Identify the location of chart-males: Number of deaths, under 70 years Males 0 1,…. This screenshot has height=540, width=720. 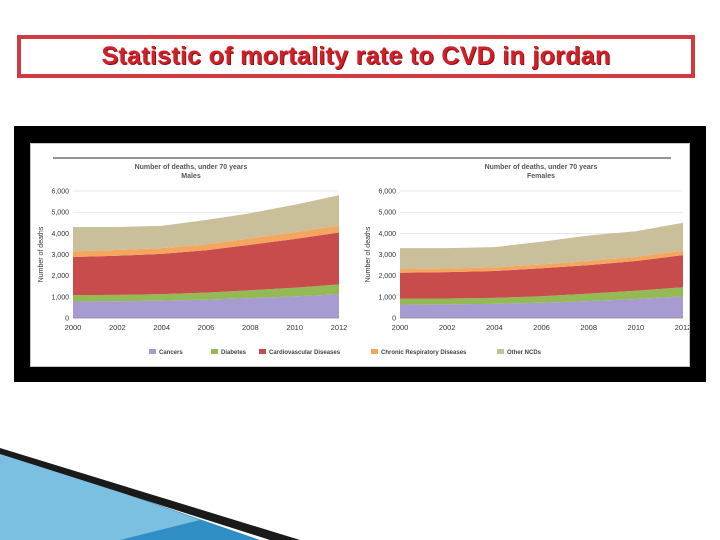
(192, 248).